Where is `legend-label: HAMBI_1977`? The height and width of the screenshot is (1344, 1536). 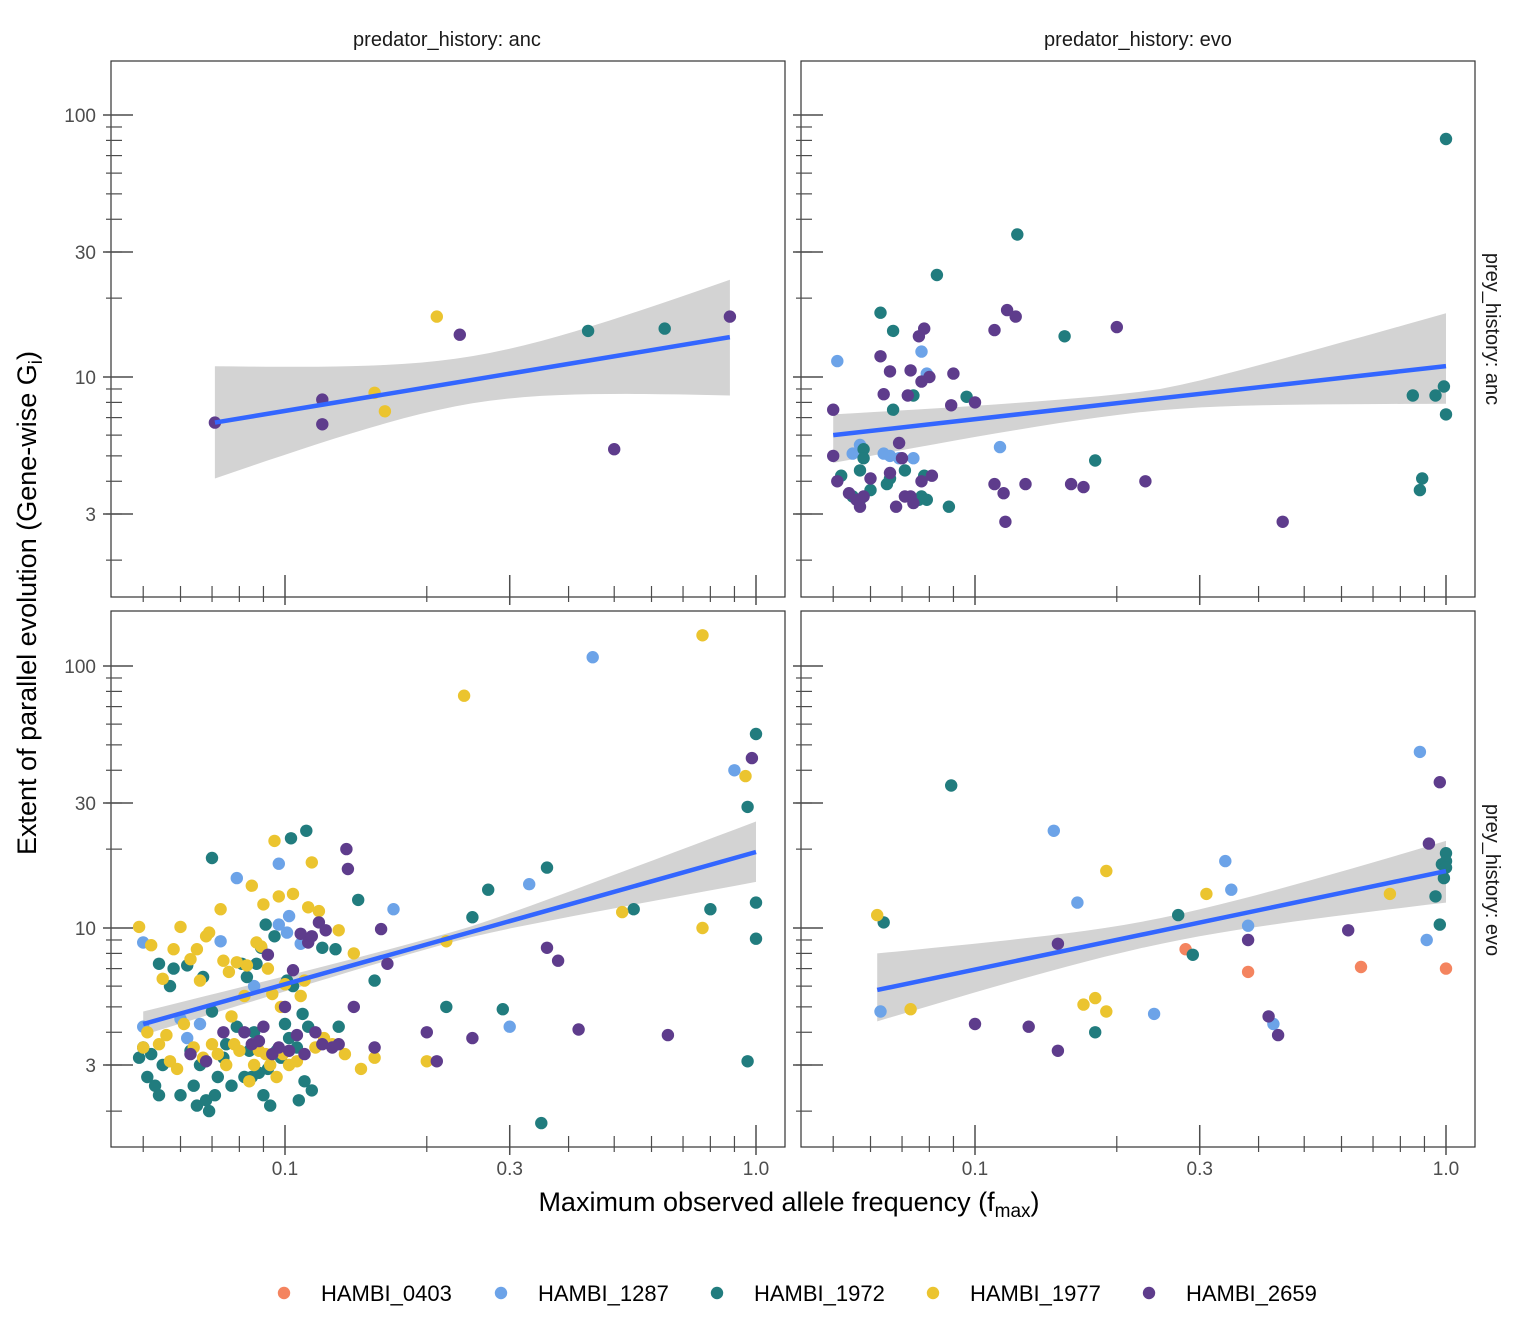 legend-label: HAMBI_1977 is located at coordinates (1035, 1293).